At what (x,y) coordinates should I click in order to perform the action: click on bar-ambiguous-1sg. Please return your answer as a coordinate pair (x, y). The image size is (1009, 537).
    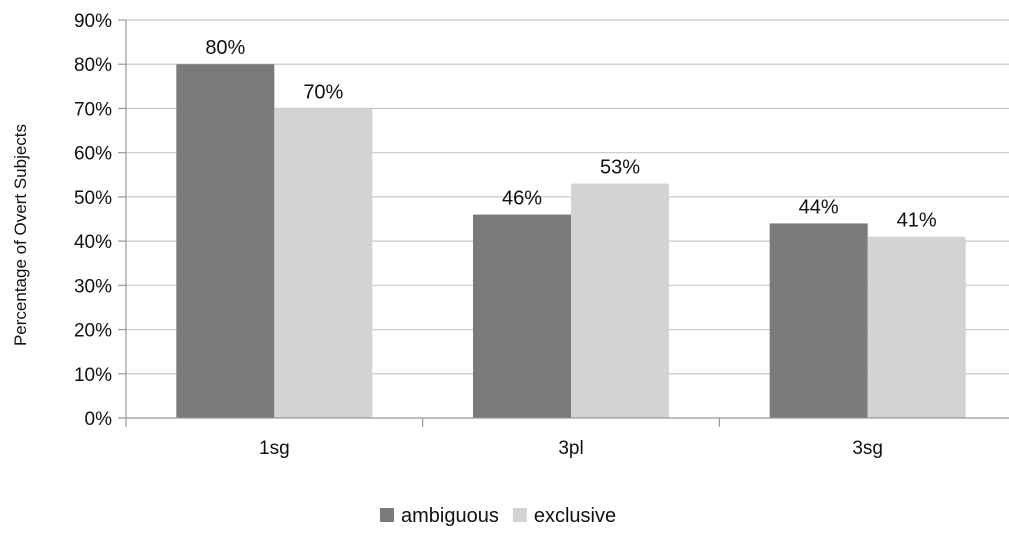
    Looking at the image, I should click on (225, 241).